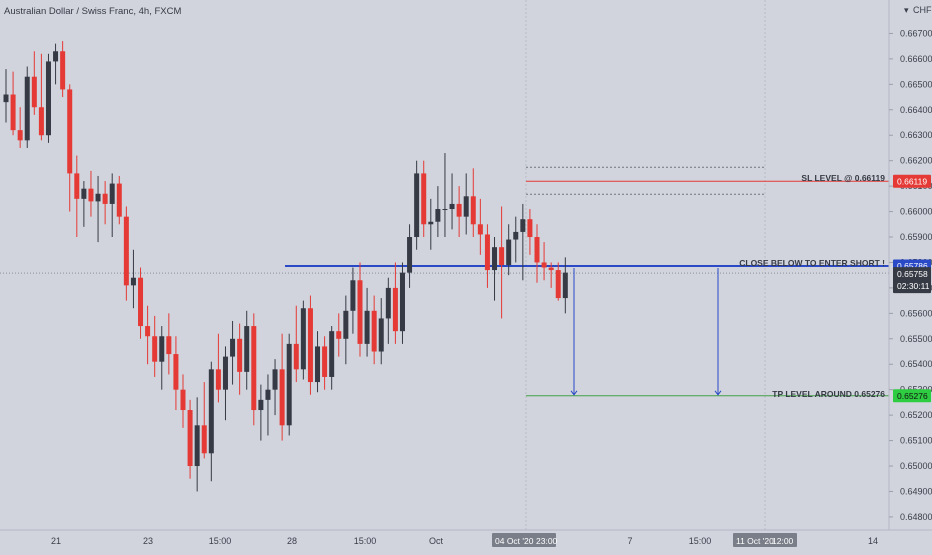  Describe the element at coordinates (916, 33) in the screenshot. I see `price-tick-label: 0.66700` at that location.